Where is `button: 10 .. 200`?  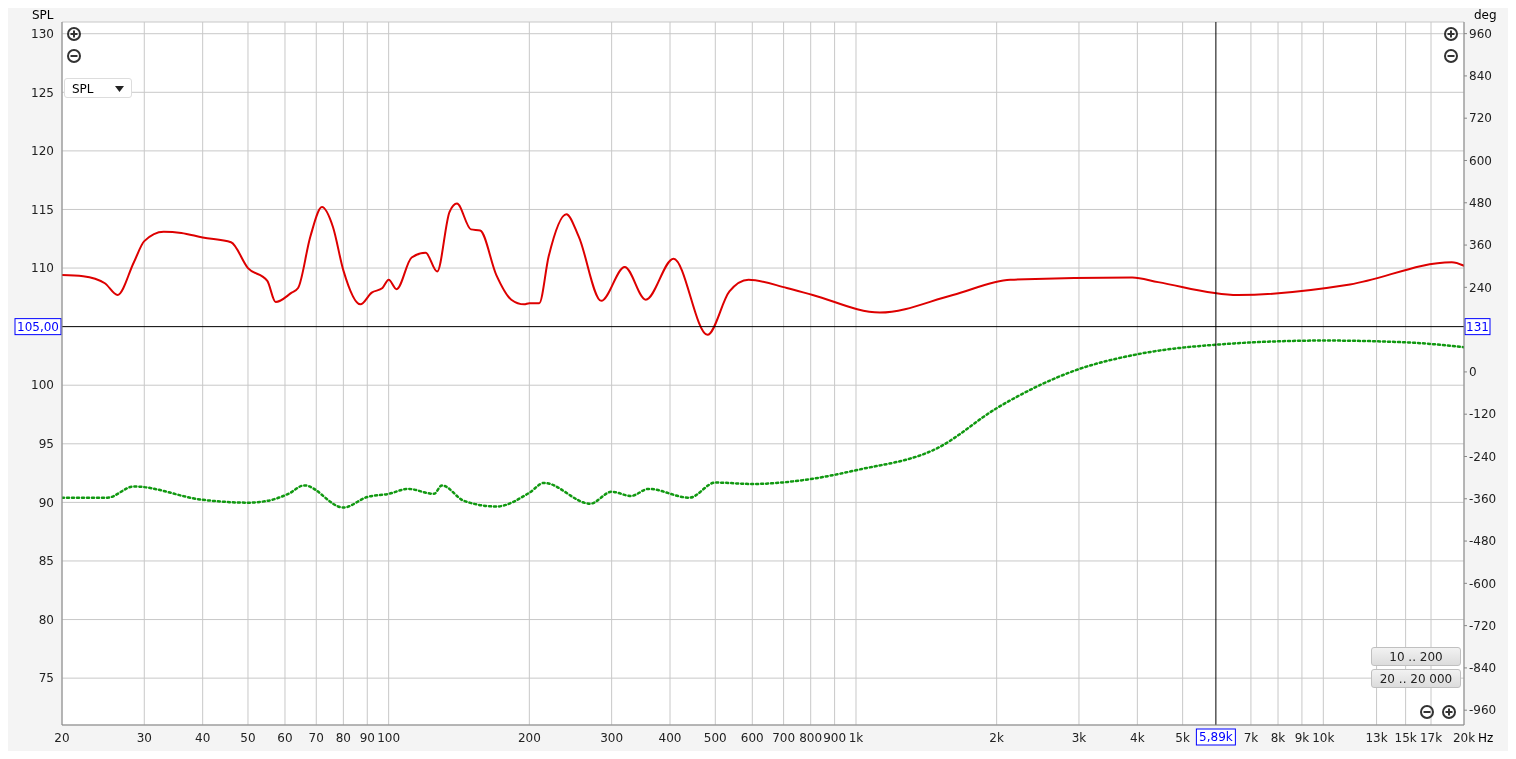
button: 10 .. 200 is located at coordinates (1416, 656).